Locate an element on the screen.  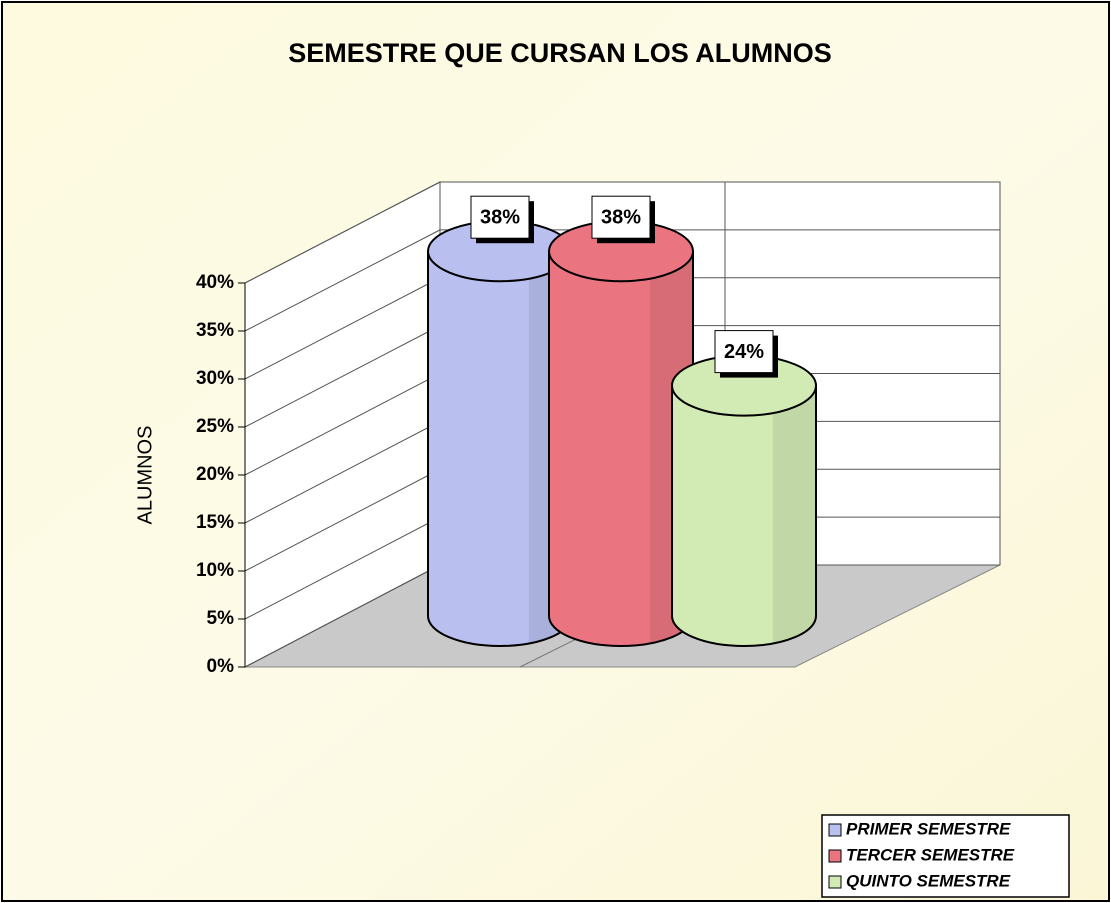
legend-label: TERCER SEMESTRE is located at coordinates (930, 854).